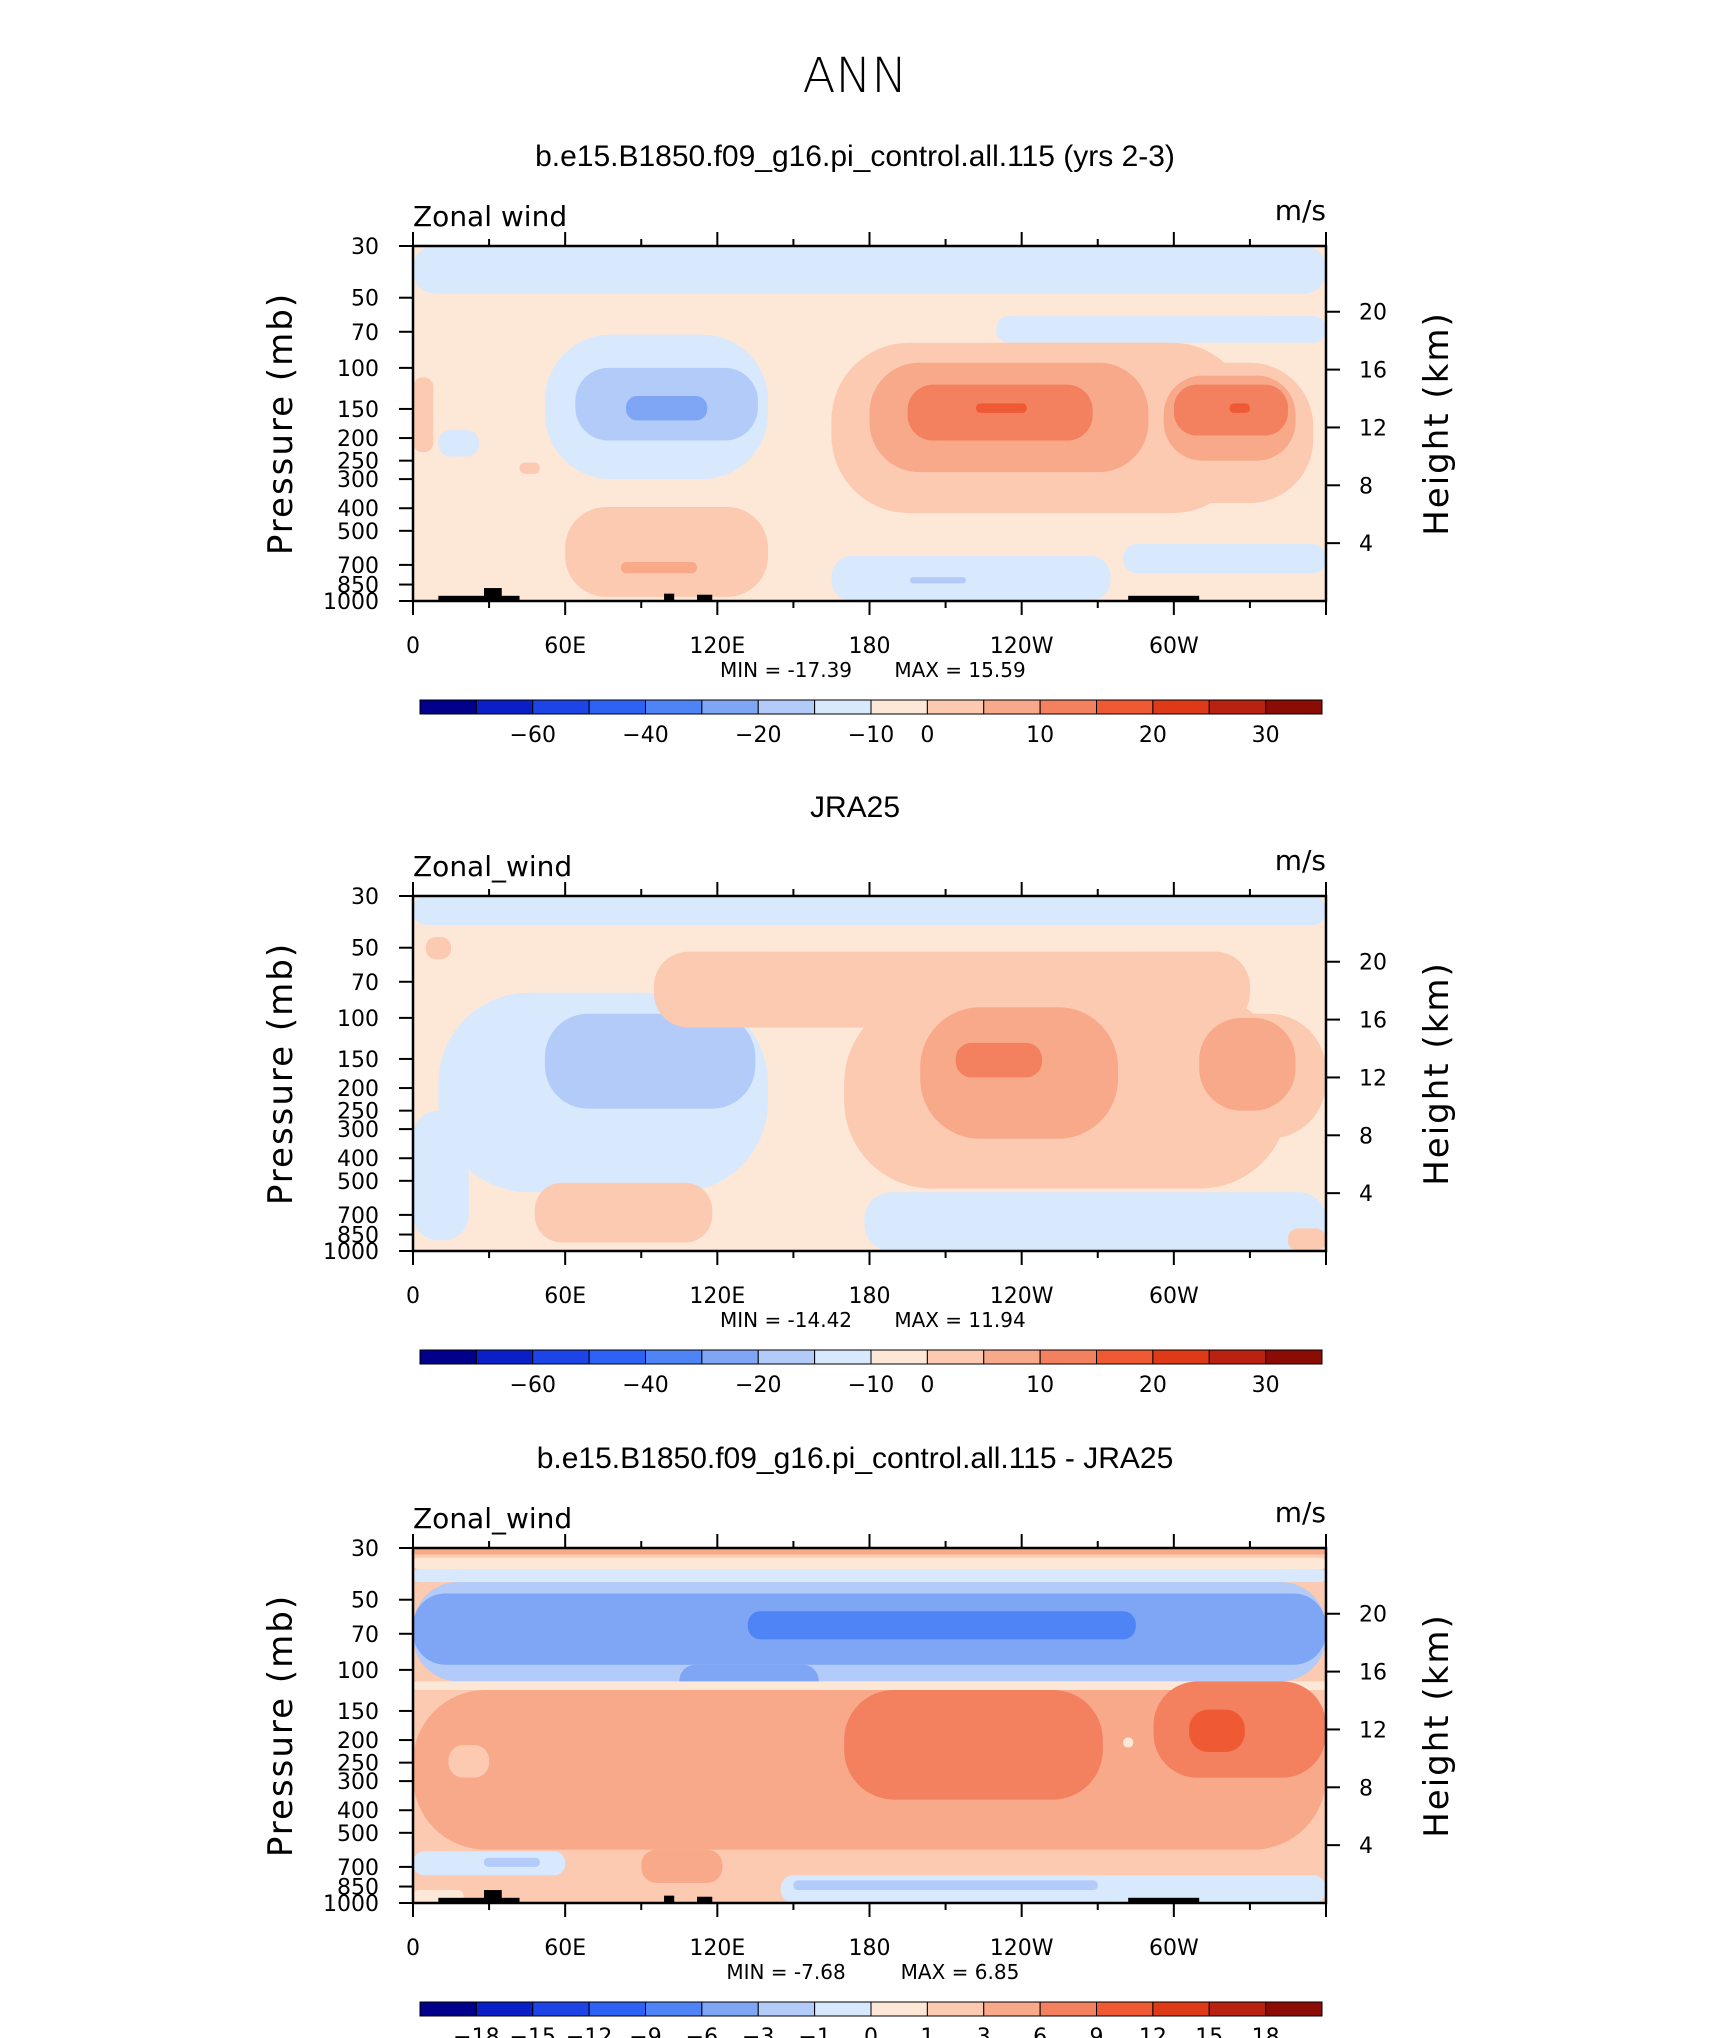  What do you see at coordinates (365, 1549) in the screenshot?
I see `pressure-tick-label: 30` at bounding box center [365, 1549].